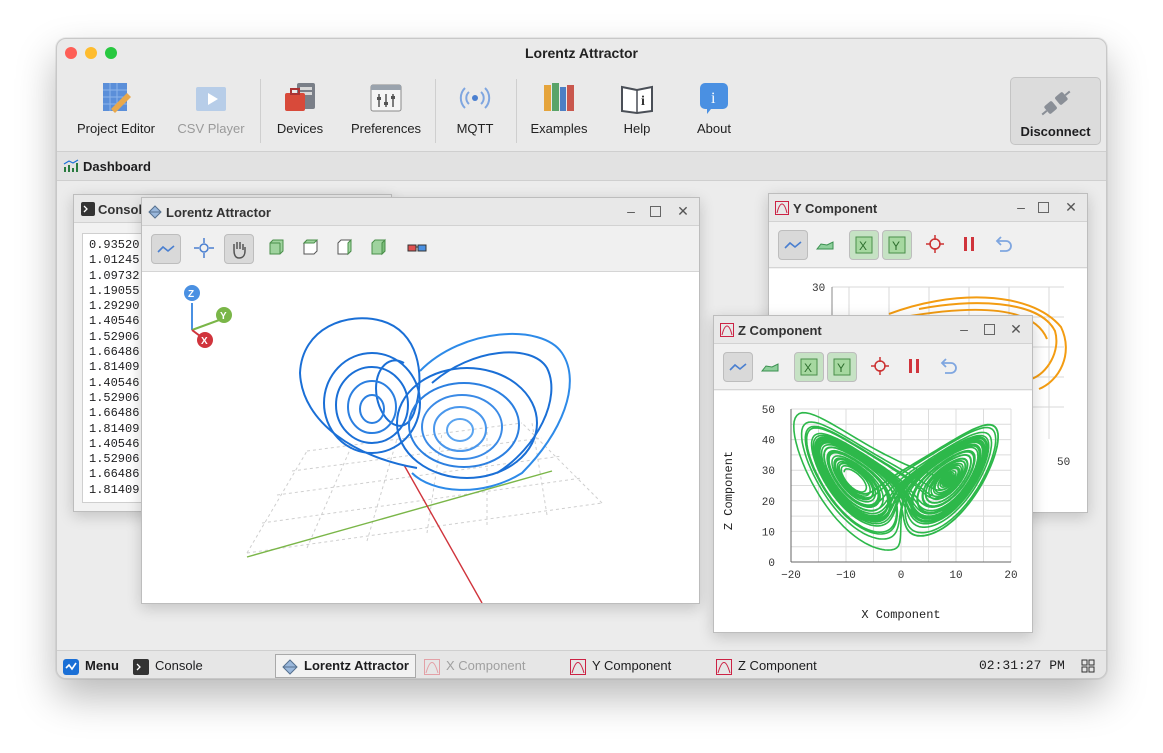 This screenshot has width=1163, height=753. What do you see at coordinates (277, 249) in the screenshot?
I see `view-front-button` at bounding box center [277, 249].